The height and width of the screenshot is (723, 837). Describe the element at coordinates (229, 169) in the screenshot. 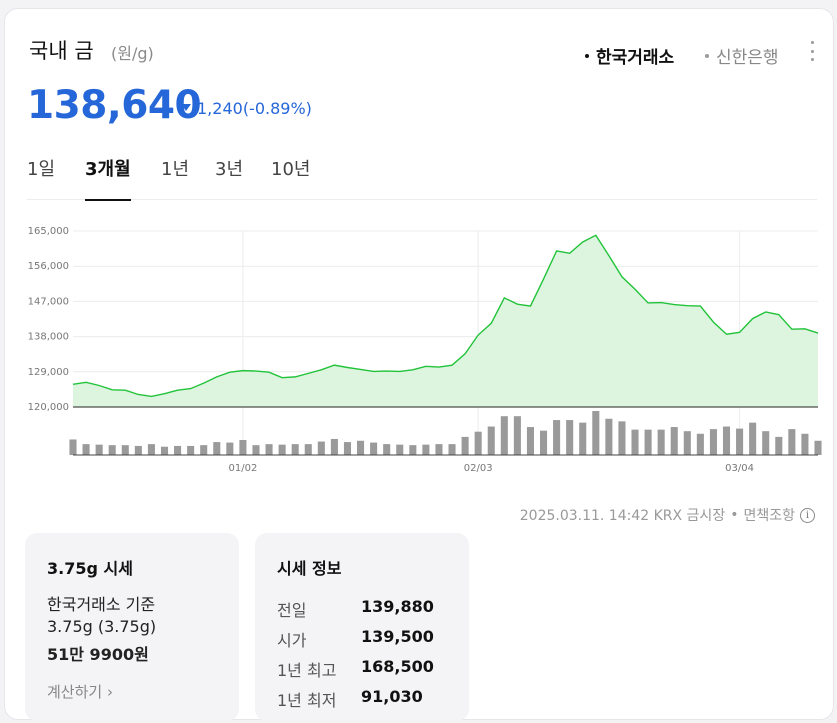

I see `tab-3y: 3년` at that location.